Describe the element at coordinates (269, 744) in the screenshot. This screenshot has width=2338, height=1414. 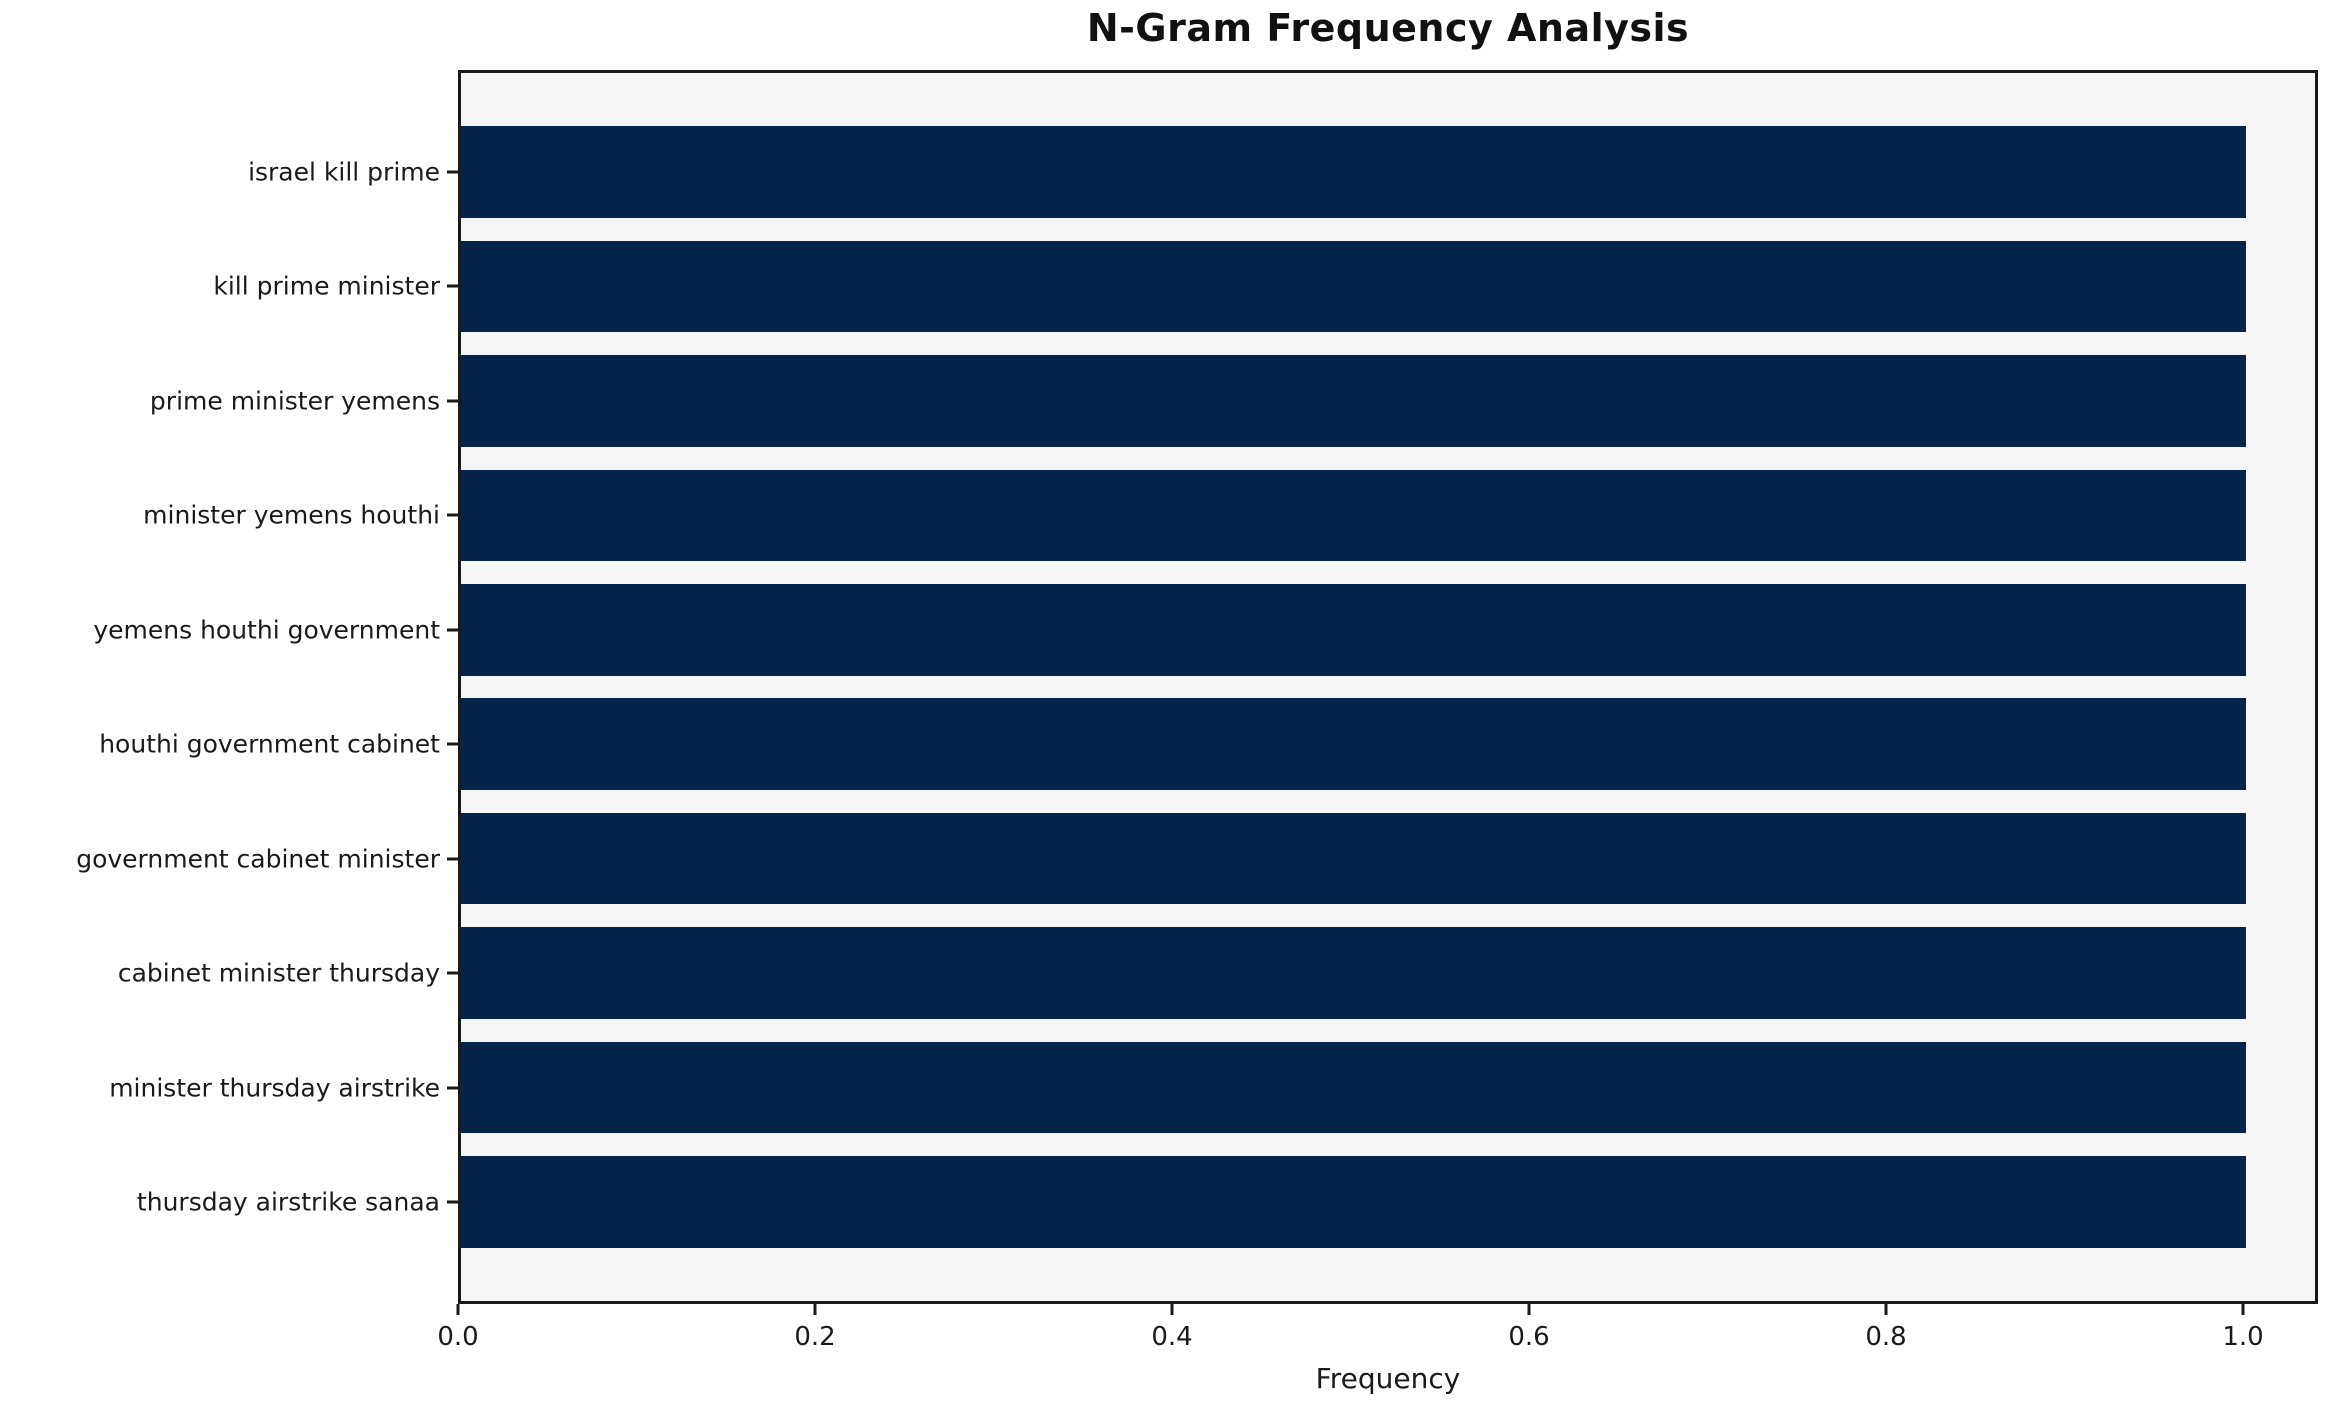
I see `ytick-label: houthi government cabinet` at that location.